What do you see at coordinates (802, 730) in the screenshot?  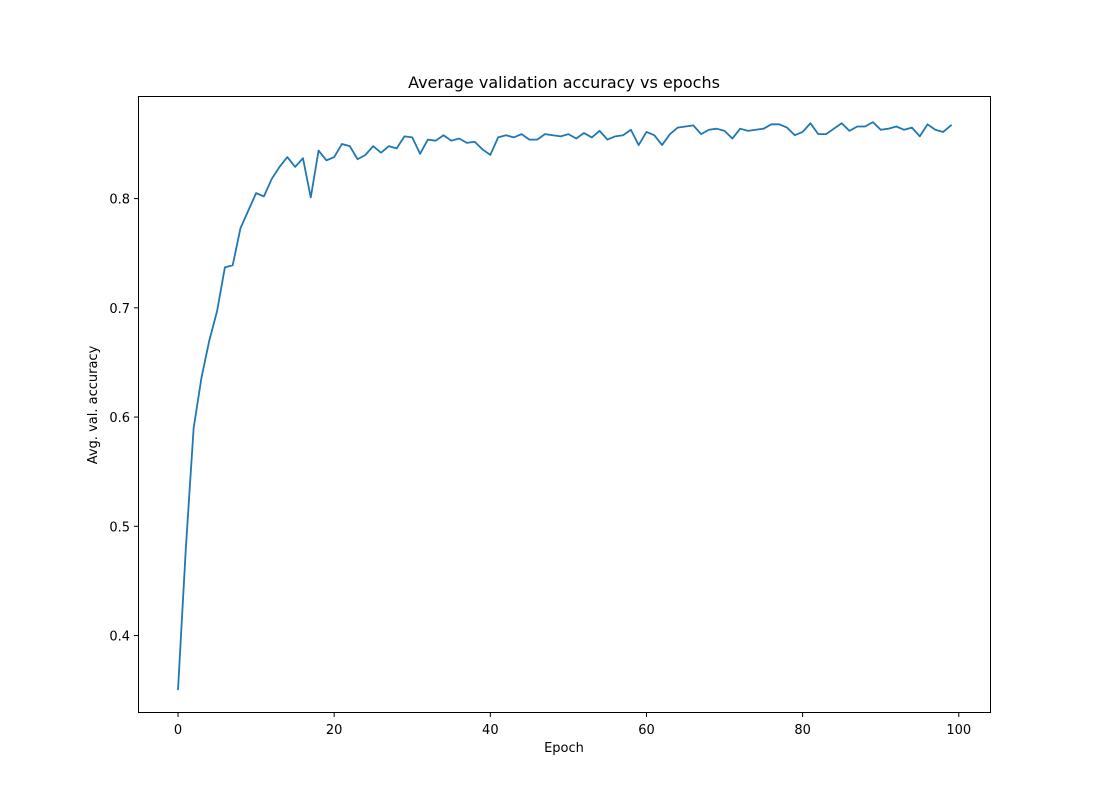 I see `x-tick-label: 80` at bounding box center [802, 730].